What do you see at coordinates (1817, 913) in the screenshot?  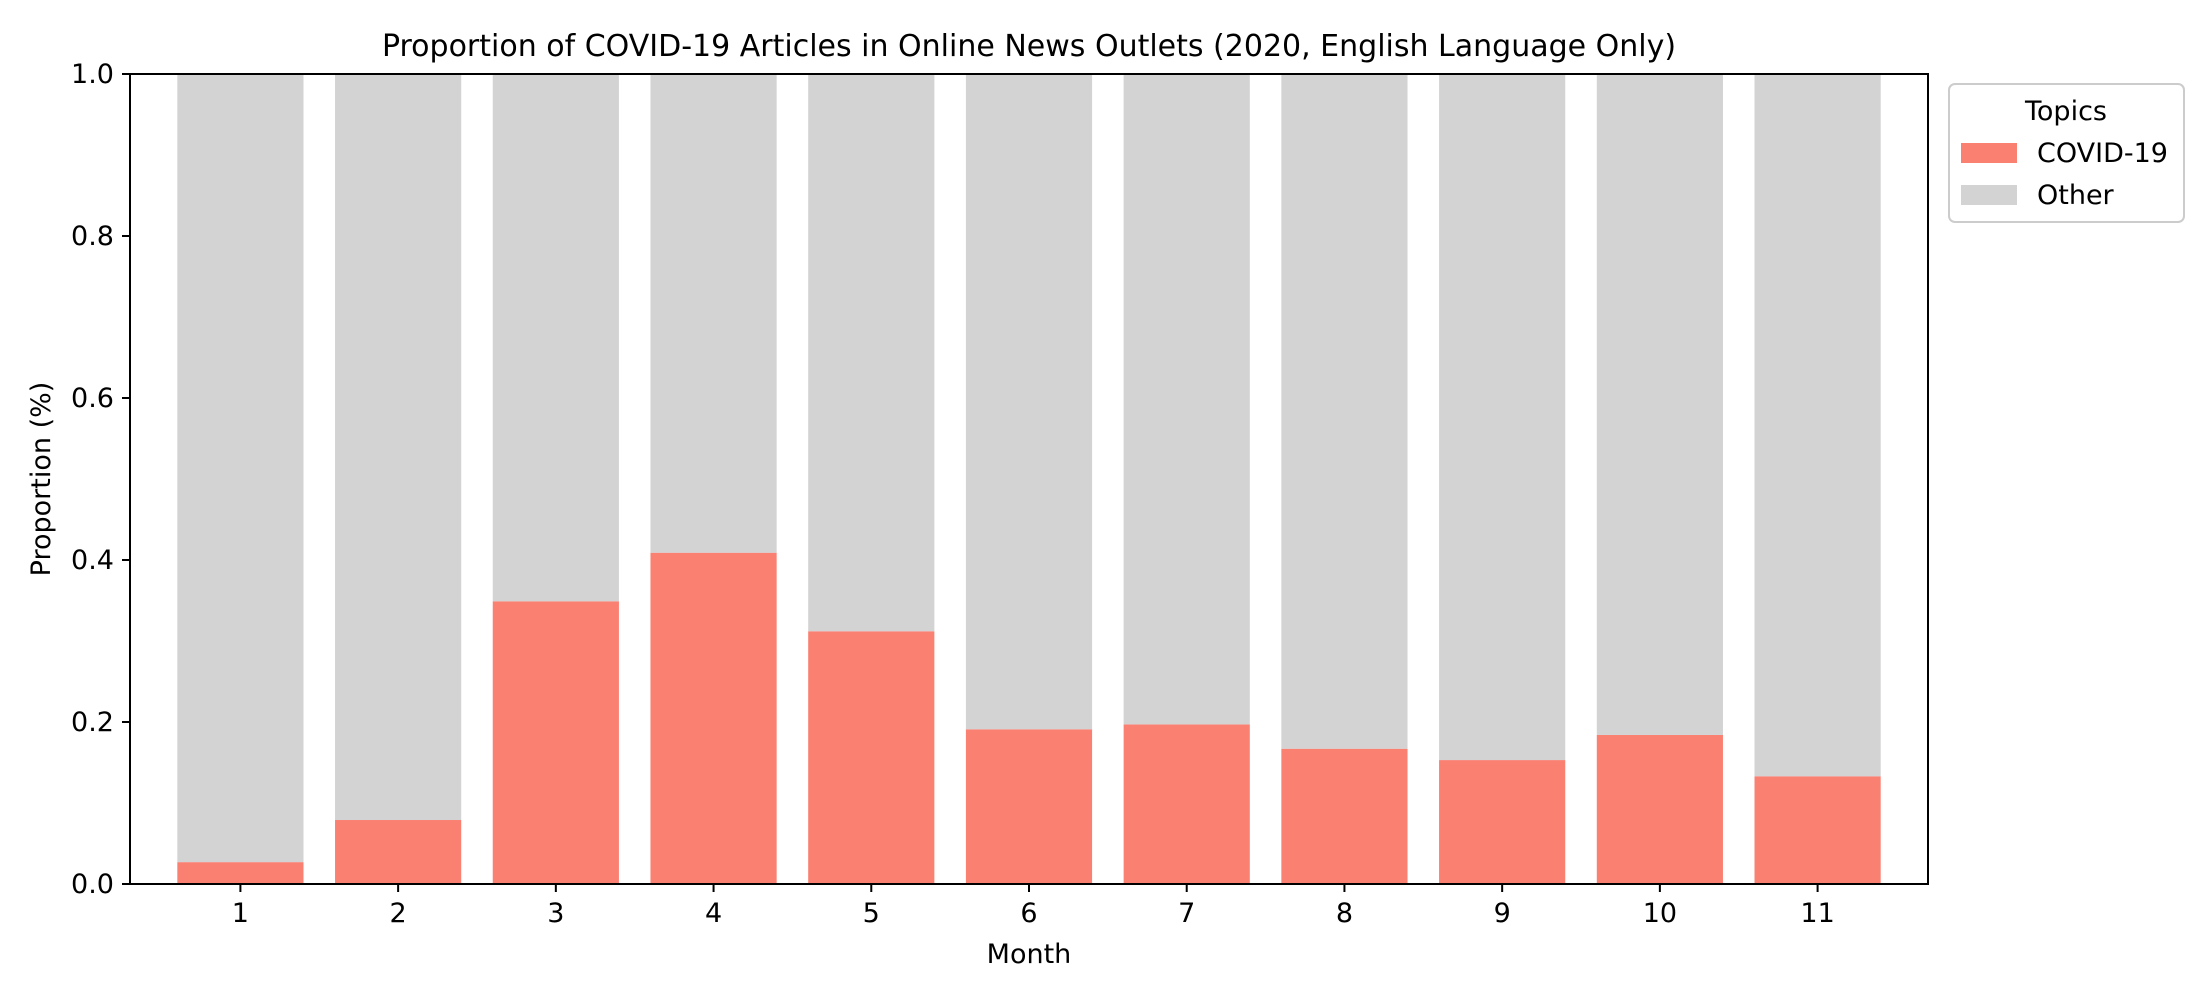 I see `x-tick-label: 11` at bounding box center [1817, 913].